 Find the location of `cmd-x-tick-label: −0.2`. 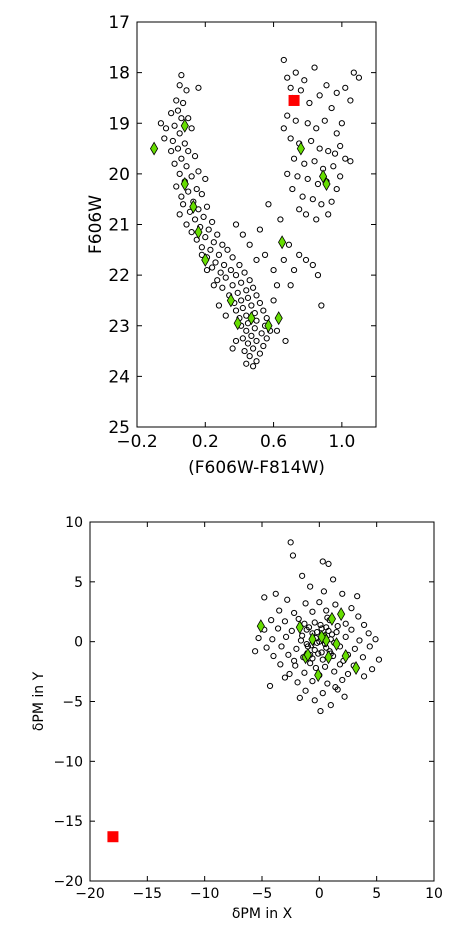

cmd-x-tick-label: −0.2 is located at coordinates (136, 442).